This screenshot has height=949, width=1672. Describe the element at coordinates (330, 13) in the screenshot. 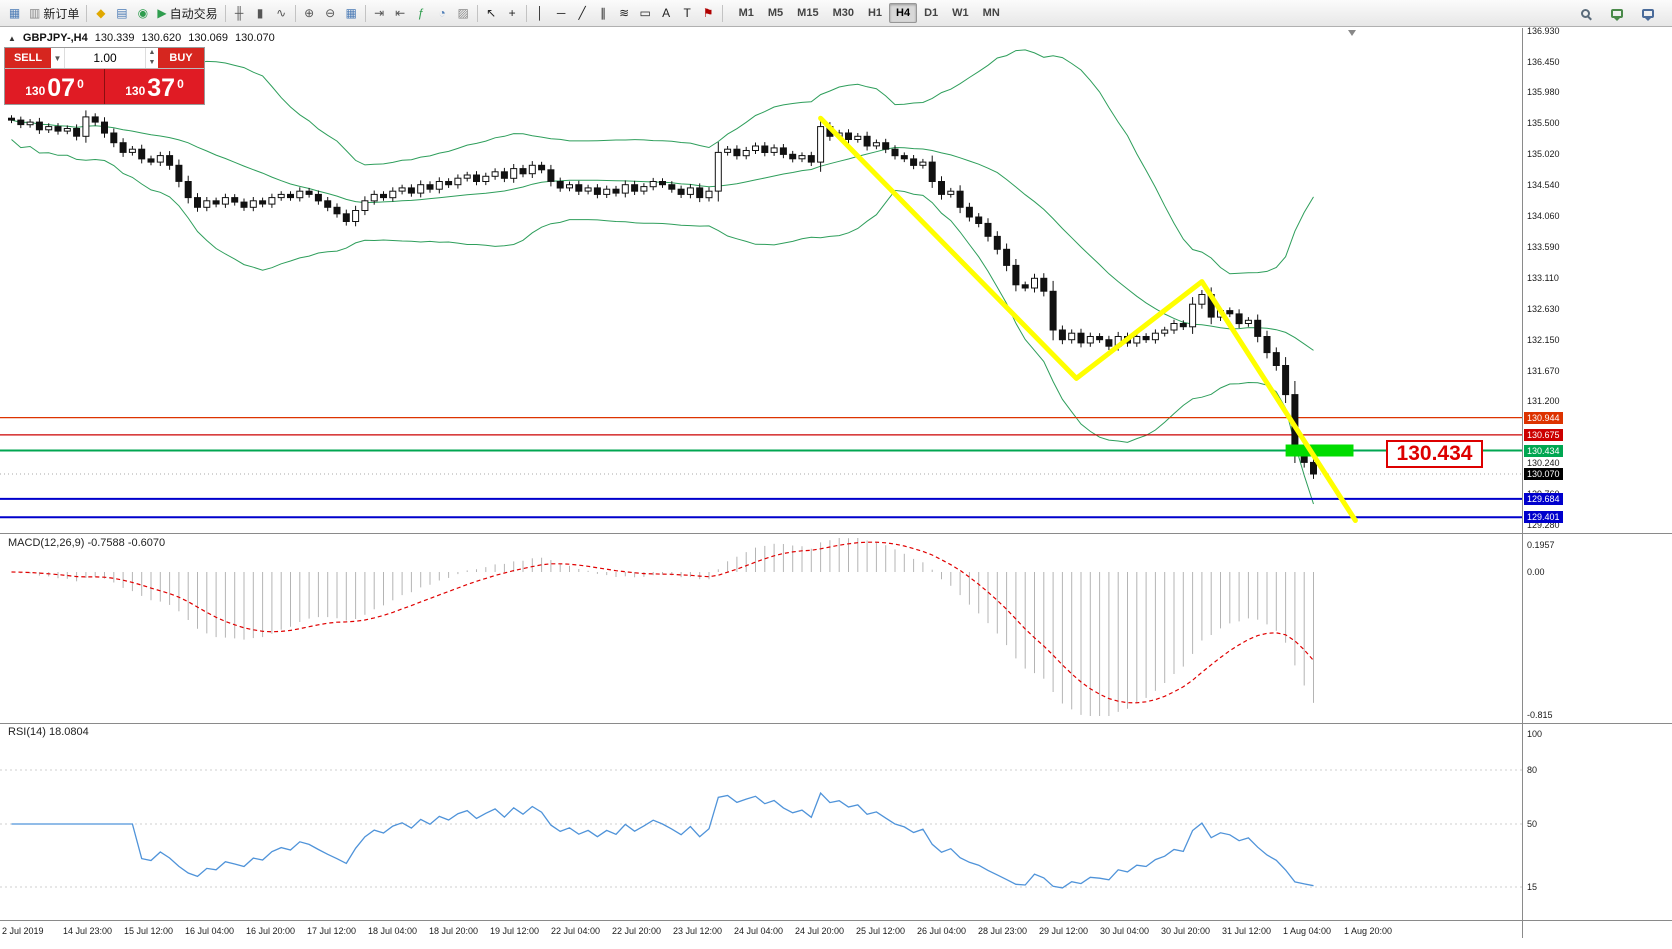

I see `zoom-out-button: ⊖` at that location.